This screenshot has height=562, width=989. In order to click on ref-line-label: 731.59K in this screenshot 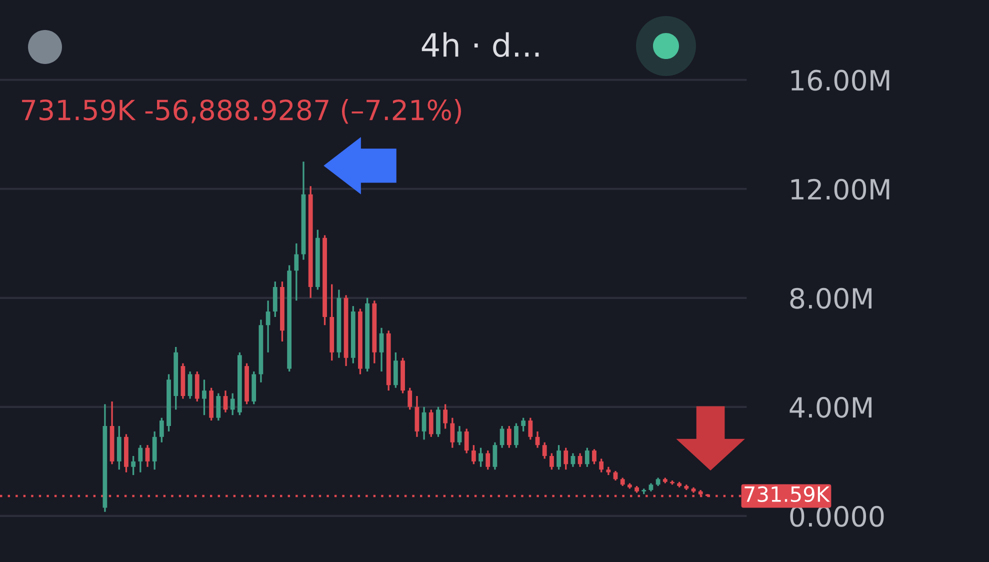, I will do `click(787, 494)`.